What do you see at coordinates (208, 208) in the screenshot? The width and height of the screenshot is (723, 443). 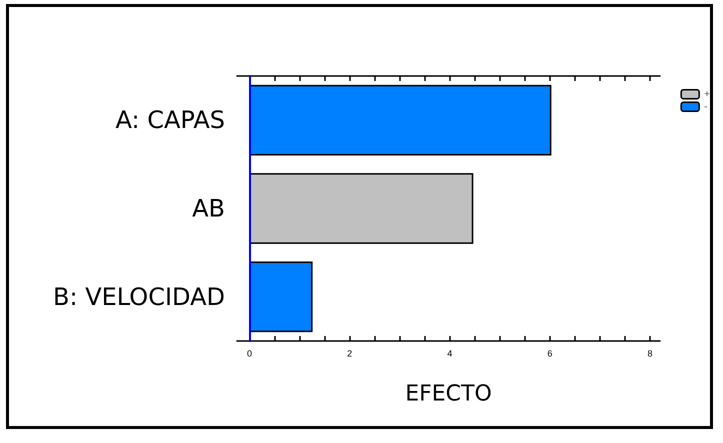 I see `y-tick-label: AB` at bounding box center [208, 208].